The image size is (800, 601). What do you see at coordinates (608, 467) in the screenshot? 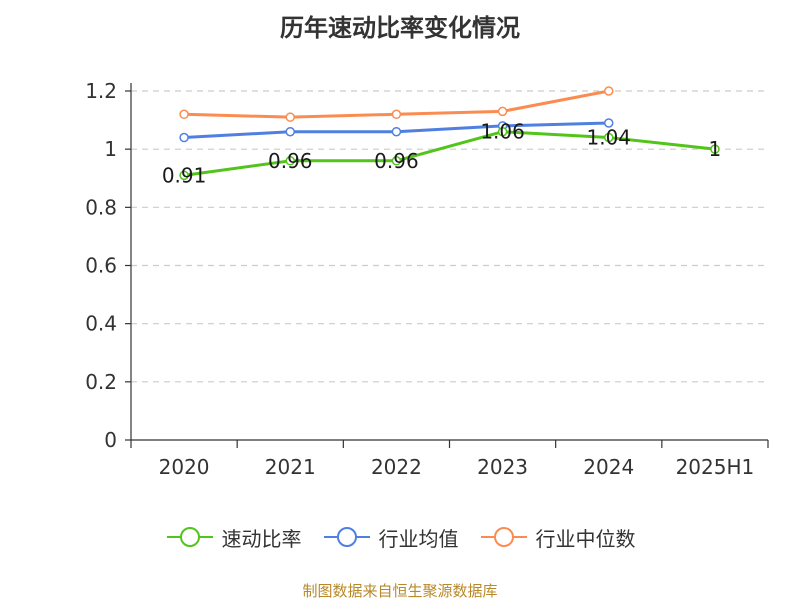
I see `x-tick-label: 2024` at bounding box center [608, 467].